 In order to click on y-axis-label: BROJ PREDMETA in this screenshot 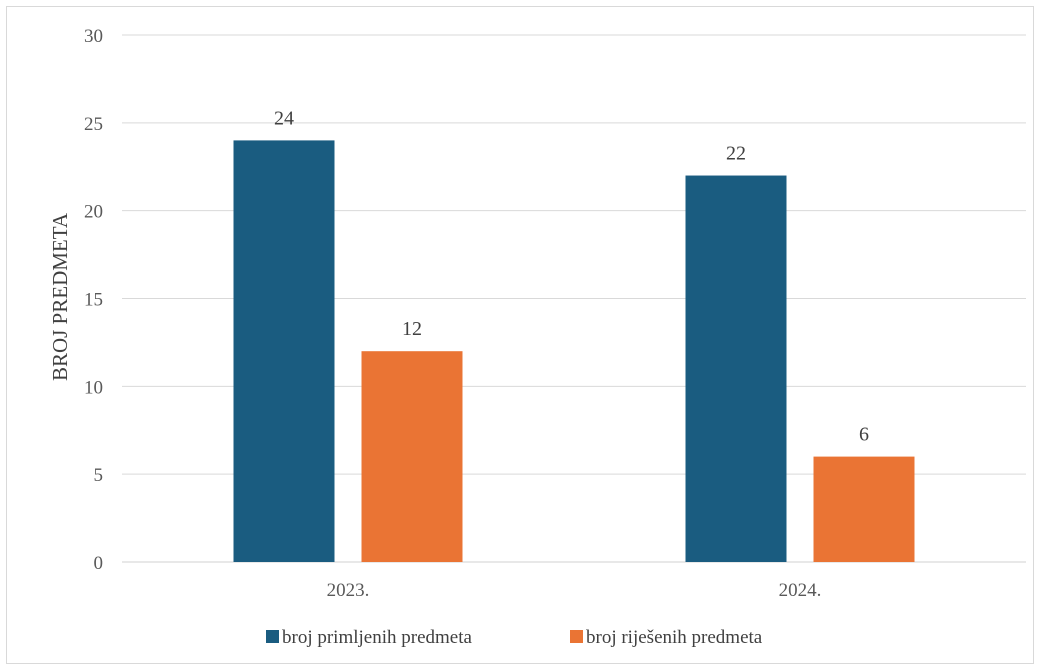, I will do `click(60, 296)`.